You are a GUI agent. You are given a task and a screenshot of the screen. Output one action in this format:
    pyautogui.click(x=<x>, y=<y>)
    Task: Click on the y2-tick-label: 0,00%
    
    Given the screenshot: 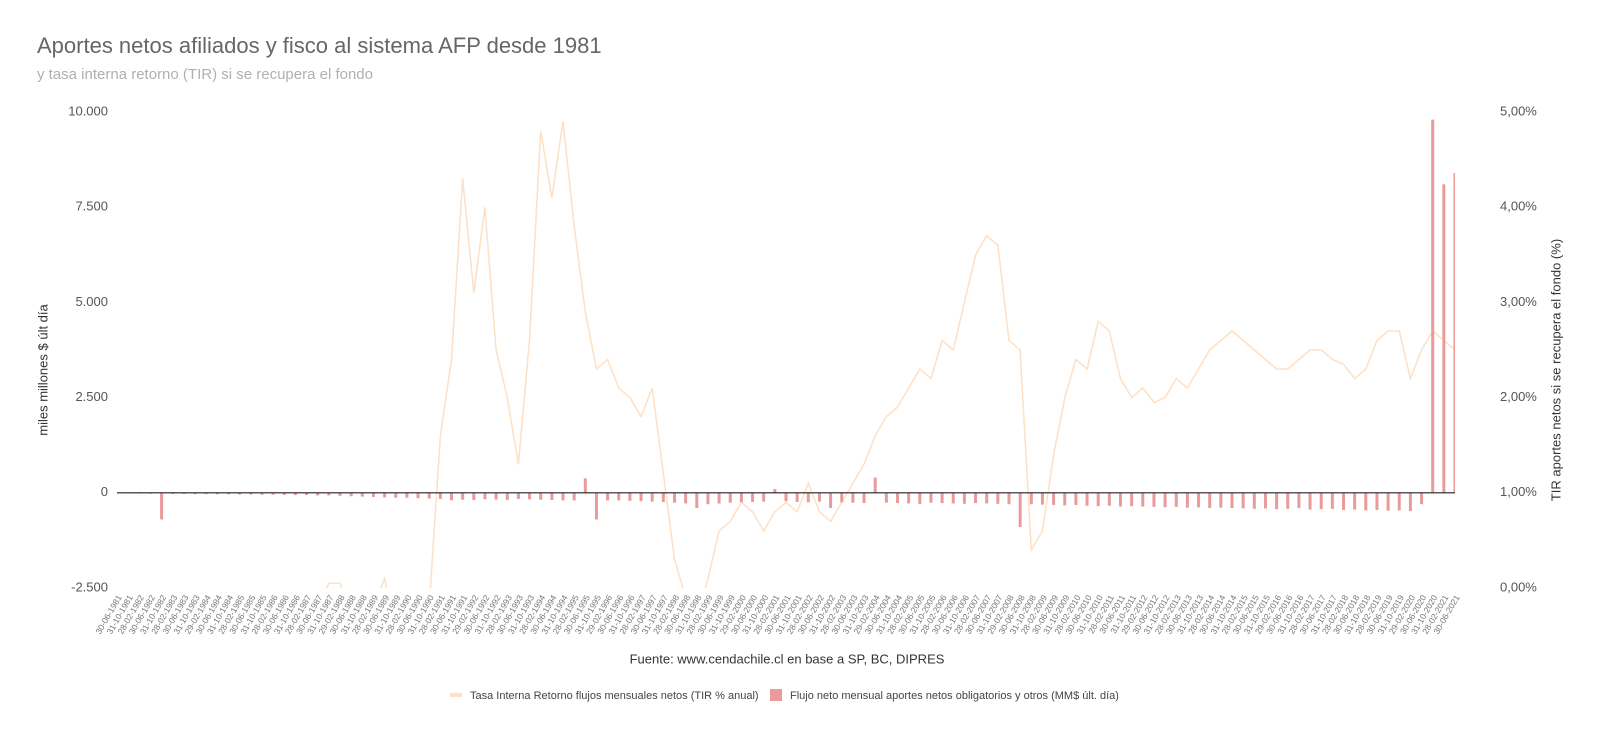 What is the action you would take?
    pyautogui.click(x=1518, y=586)
    